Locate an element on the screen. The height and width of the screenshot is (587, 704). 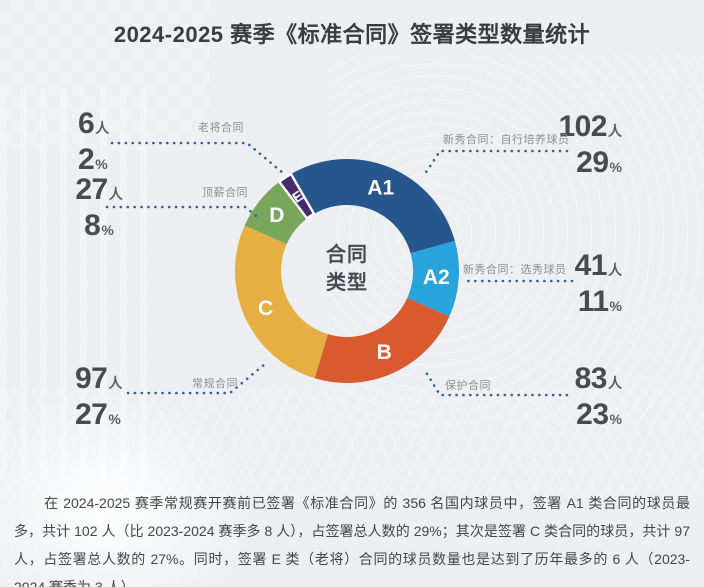
c-percent-unit: % is located at coordinates (114, 419).